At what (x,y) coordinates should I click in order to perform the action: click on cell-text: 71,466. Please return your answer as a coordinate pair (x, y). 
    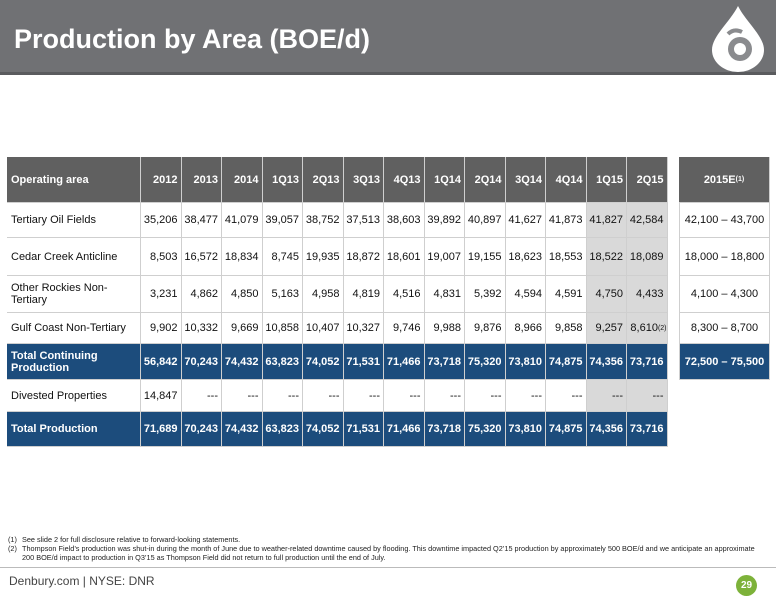
    Looking at the image, I should click on (403, 361).